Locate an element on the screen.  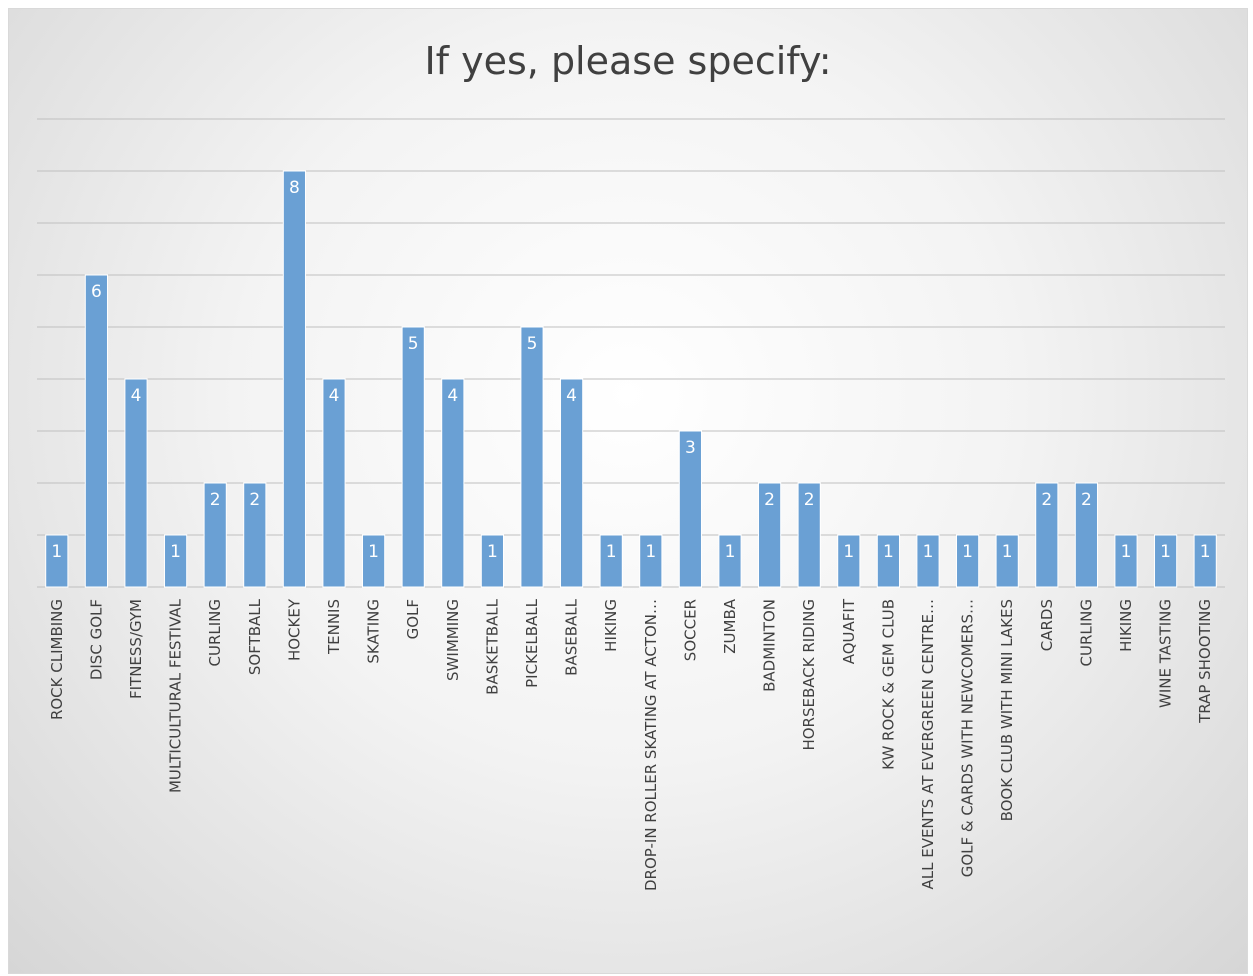
category-label: BOOK CLUB WITH MINI LAKES is located at coordinates (1007, 710).